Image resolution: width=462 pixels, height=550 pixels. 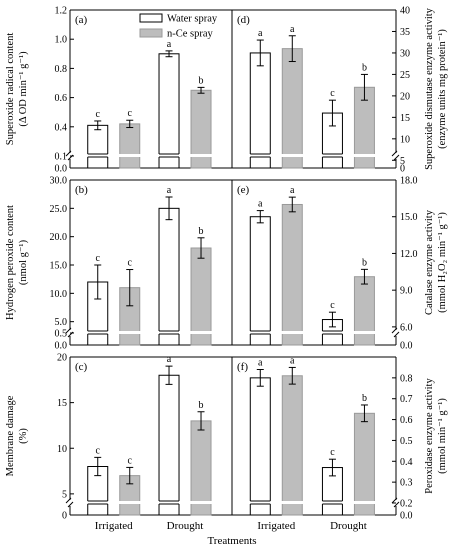 I want to click on panel-f-bar-nce-irrigated, so click(x=292, y=445).